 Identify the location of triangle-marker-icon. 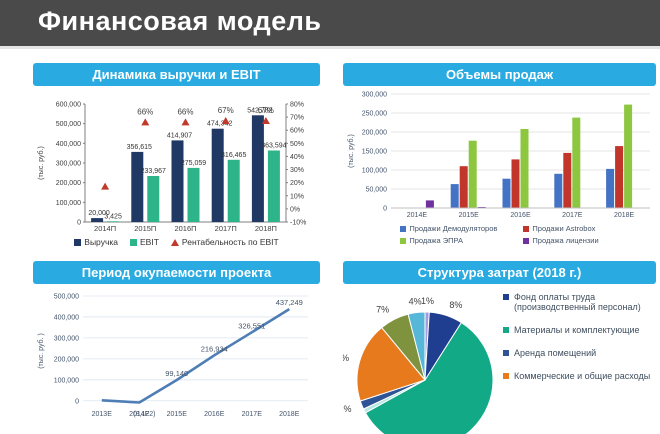
(174, 242).